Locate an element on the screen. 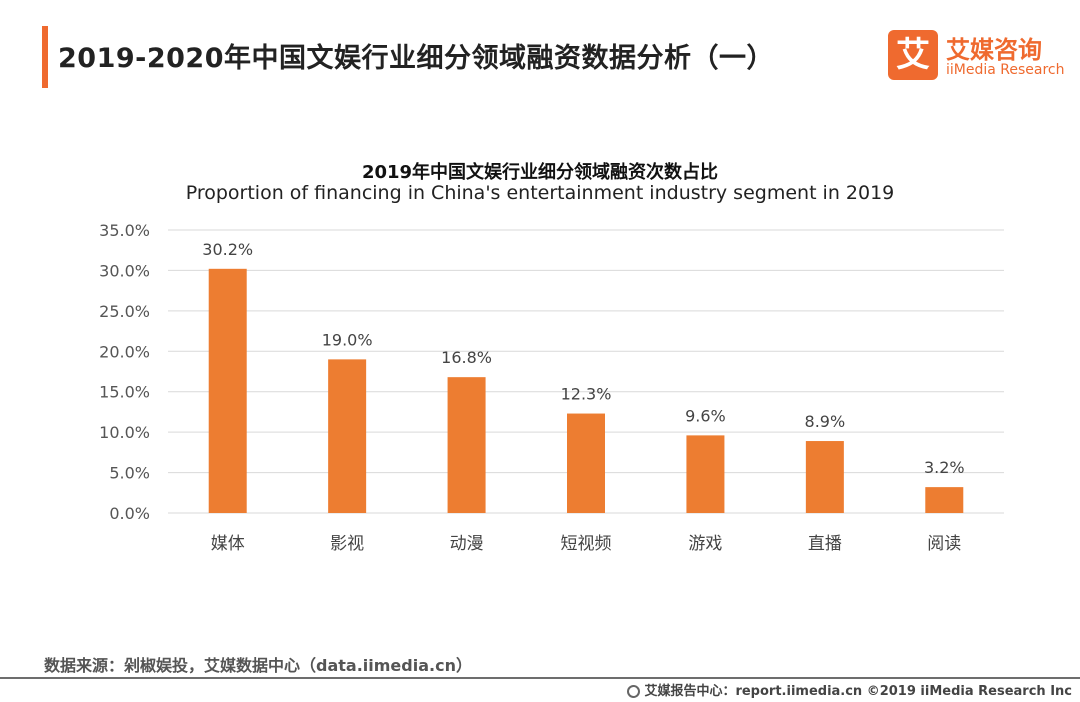 This screenshot has height=702, width=1080. page-title: 2019-2020年中国文娱行业细分领域融资数据分析（一） is located at coordinates (416, 58).